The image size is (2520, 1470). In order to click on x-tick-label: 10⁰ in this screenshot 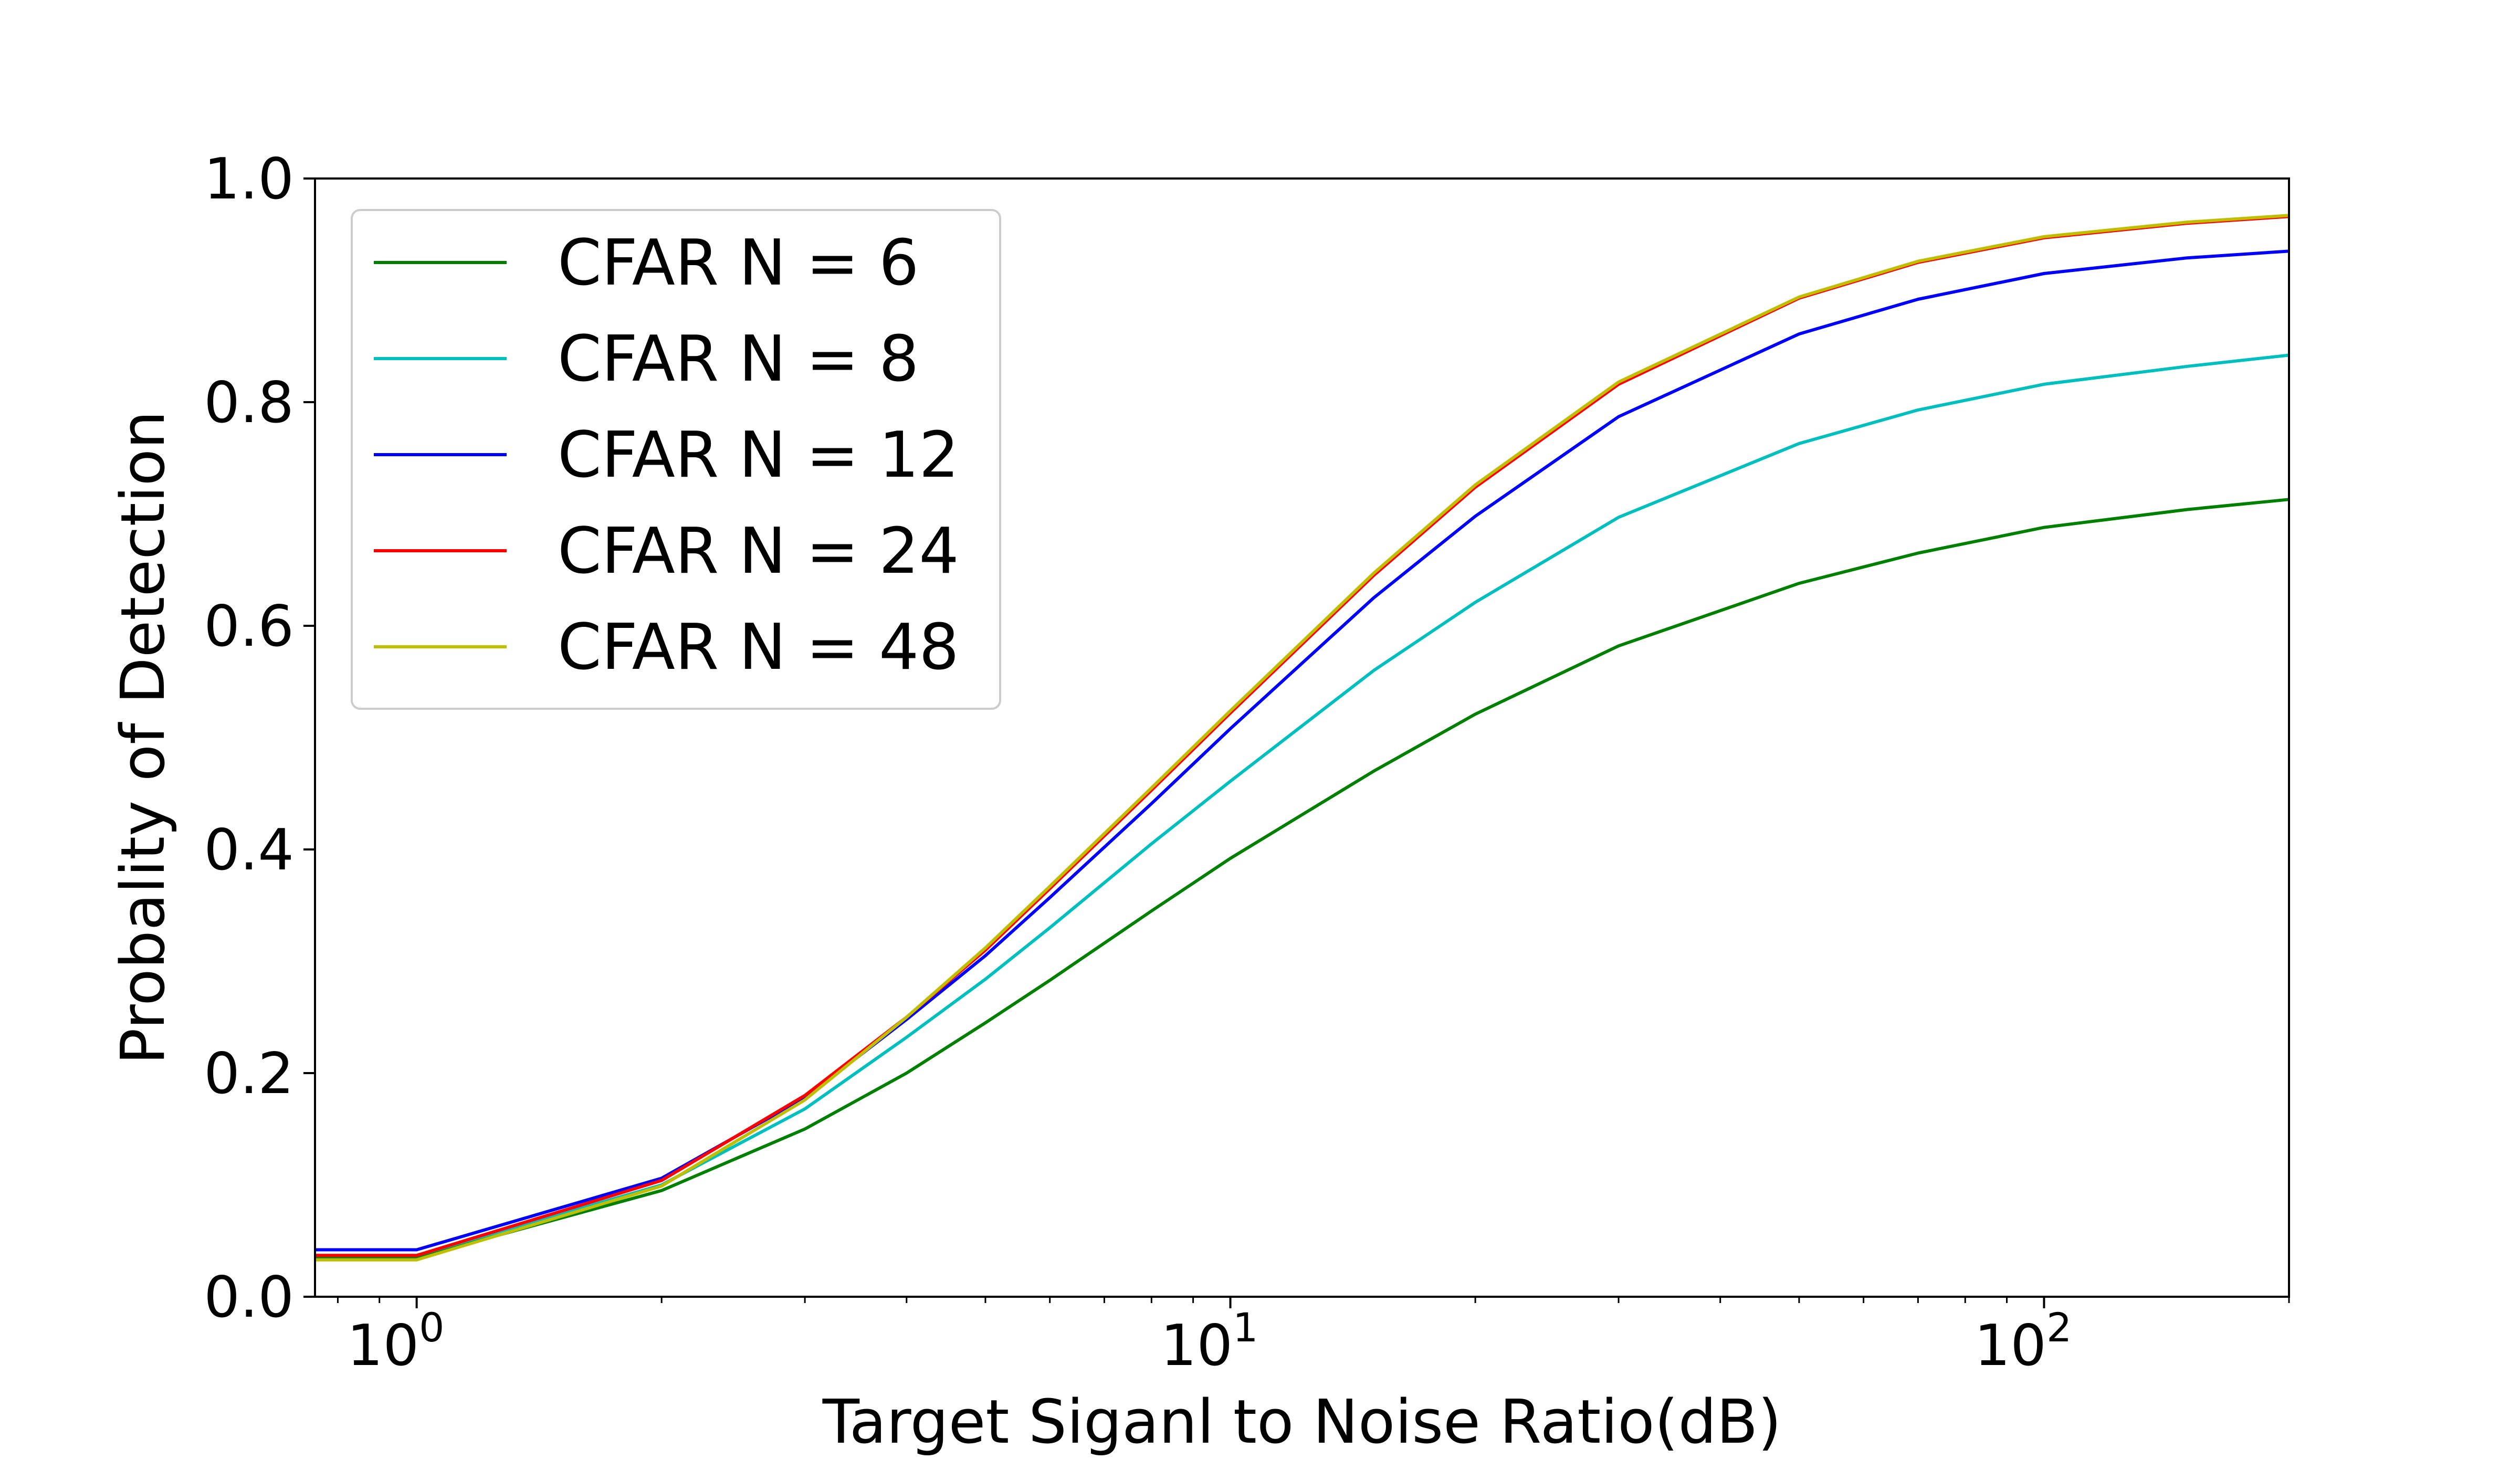, I will do `click(396, 1341)`.